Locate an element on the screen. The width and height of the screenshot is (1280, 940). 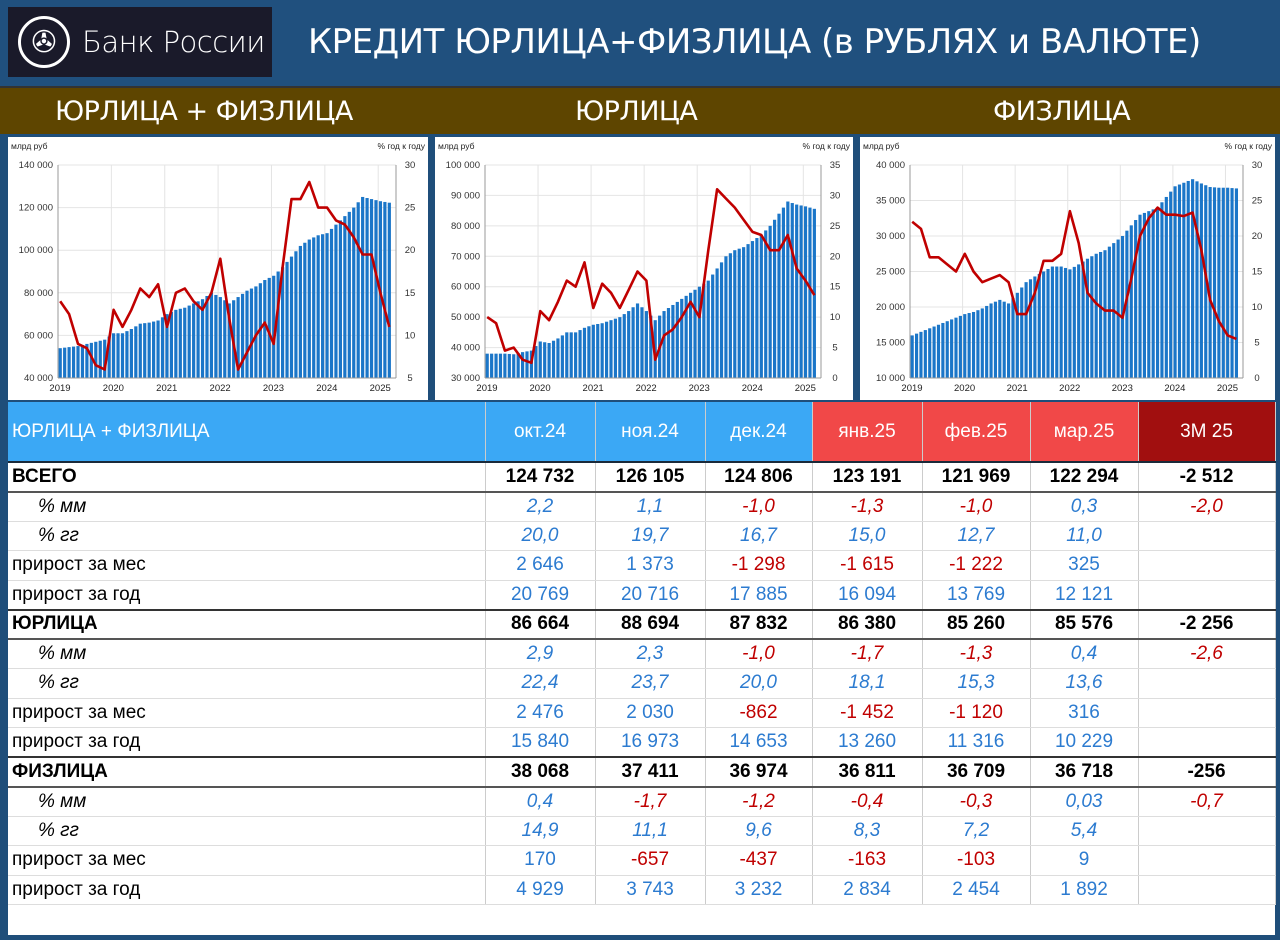
table-cell: 8,3 is located at coordinates (867, 831).